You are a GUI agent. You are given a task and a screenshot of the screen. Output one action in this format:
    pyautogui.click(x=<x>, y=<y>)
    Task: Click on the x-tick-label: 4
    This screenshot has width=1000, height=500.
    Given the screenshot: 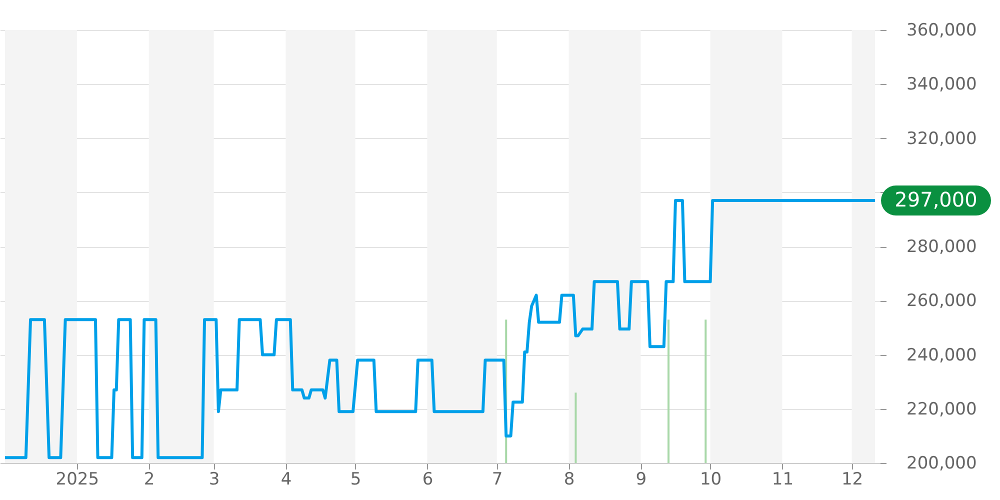 What is the action you would take?
    pyautogui.click(x=286, y=480)
    